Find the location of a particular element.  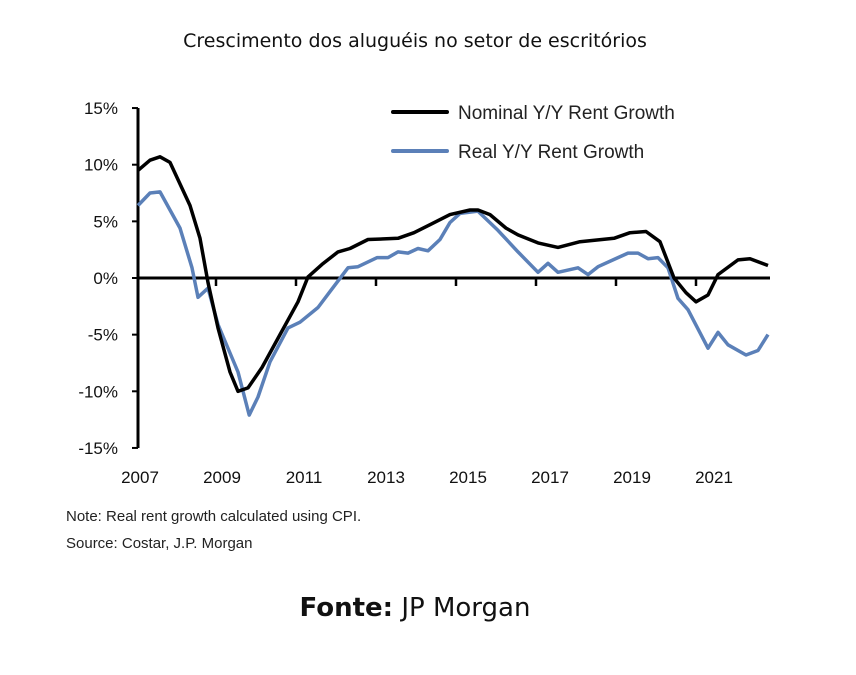

x-tick-label: 2021 is located at coordinates (714, 477).